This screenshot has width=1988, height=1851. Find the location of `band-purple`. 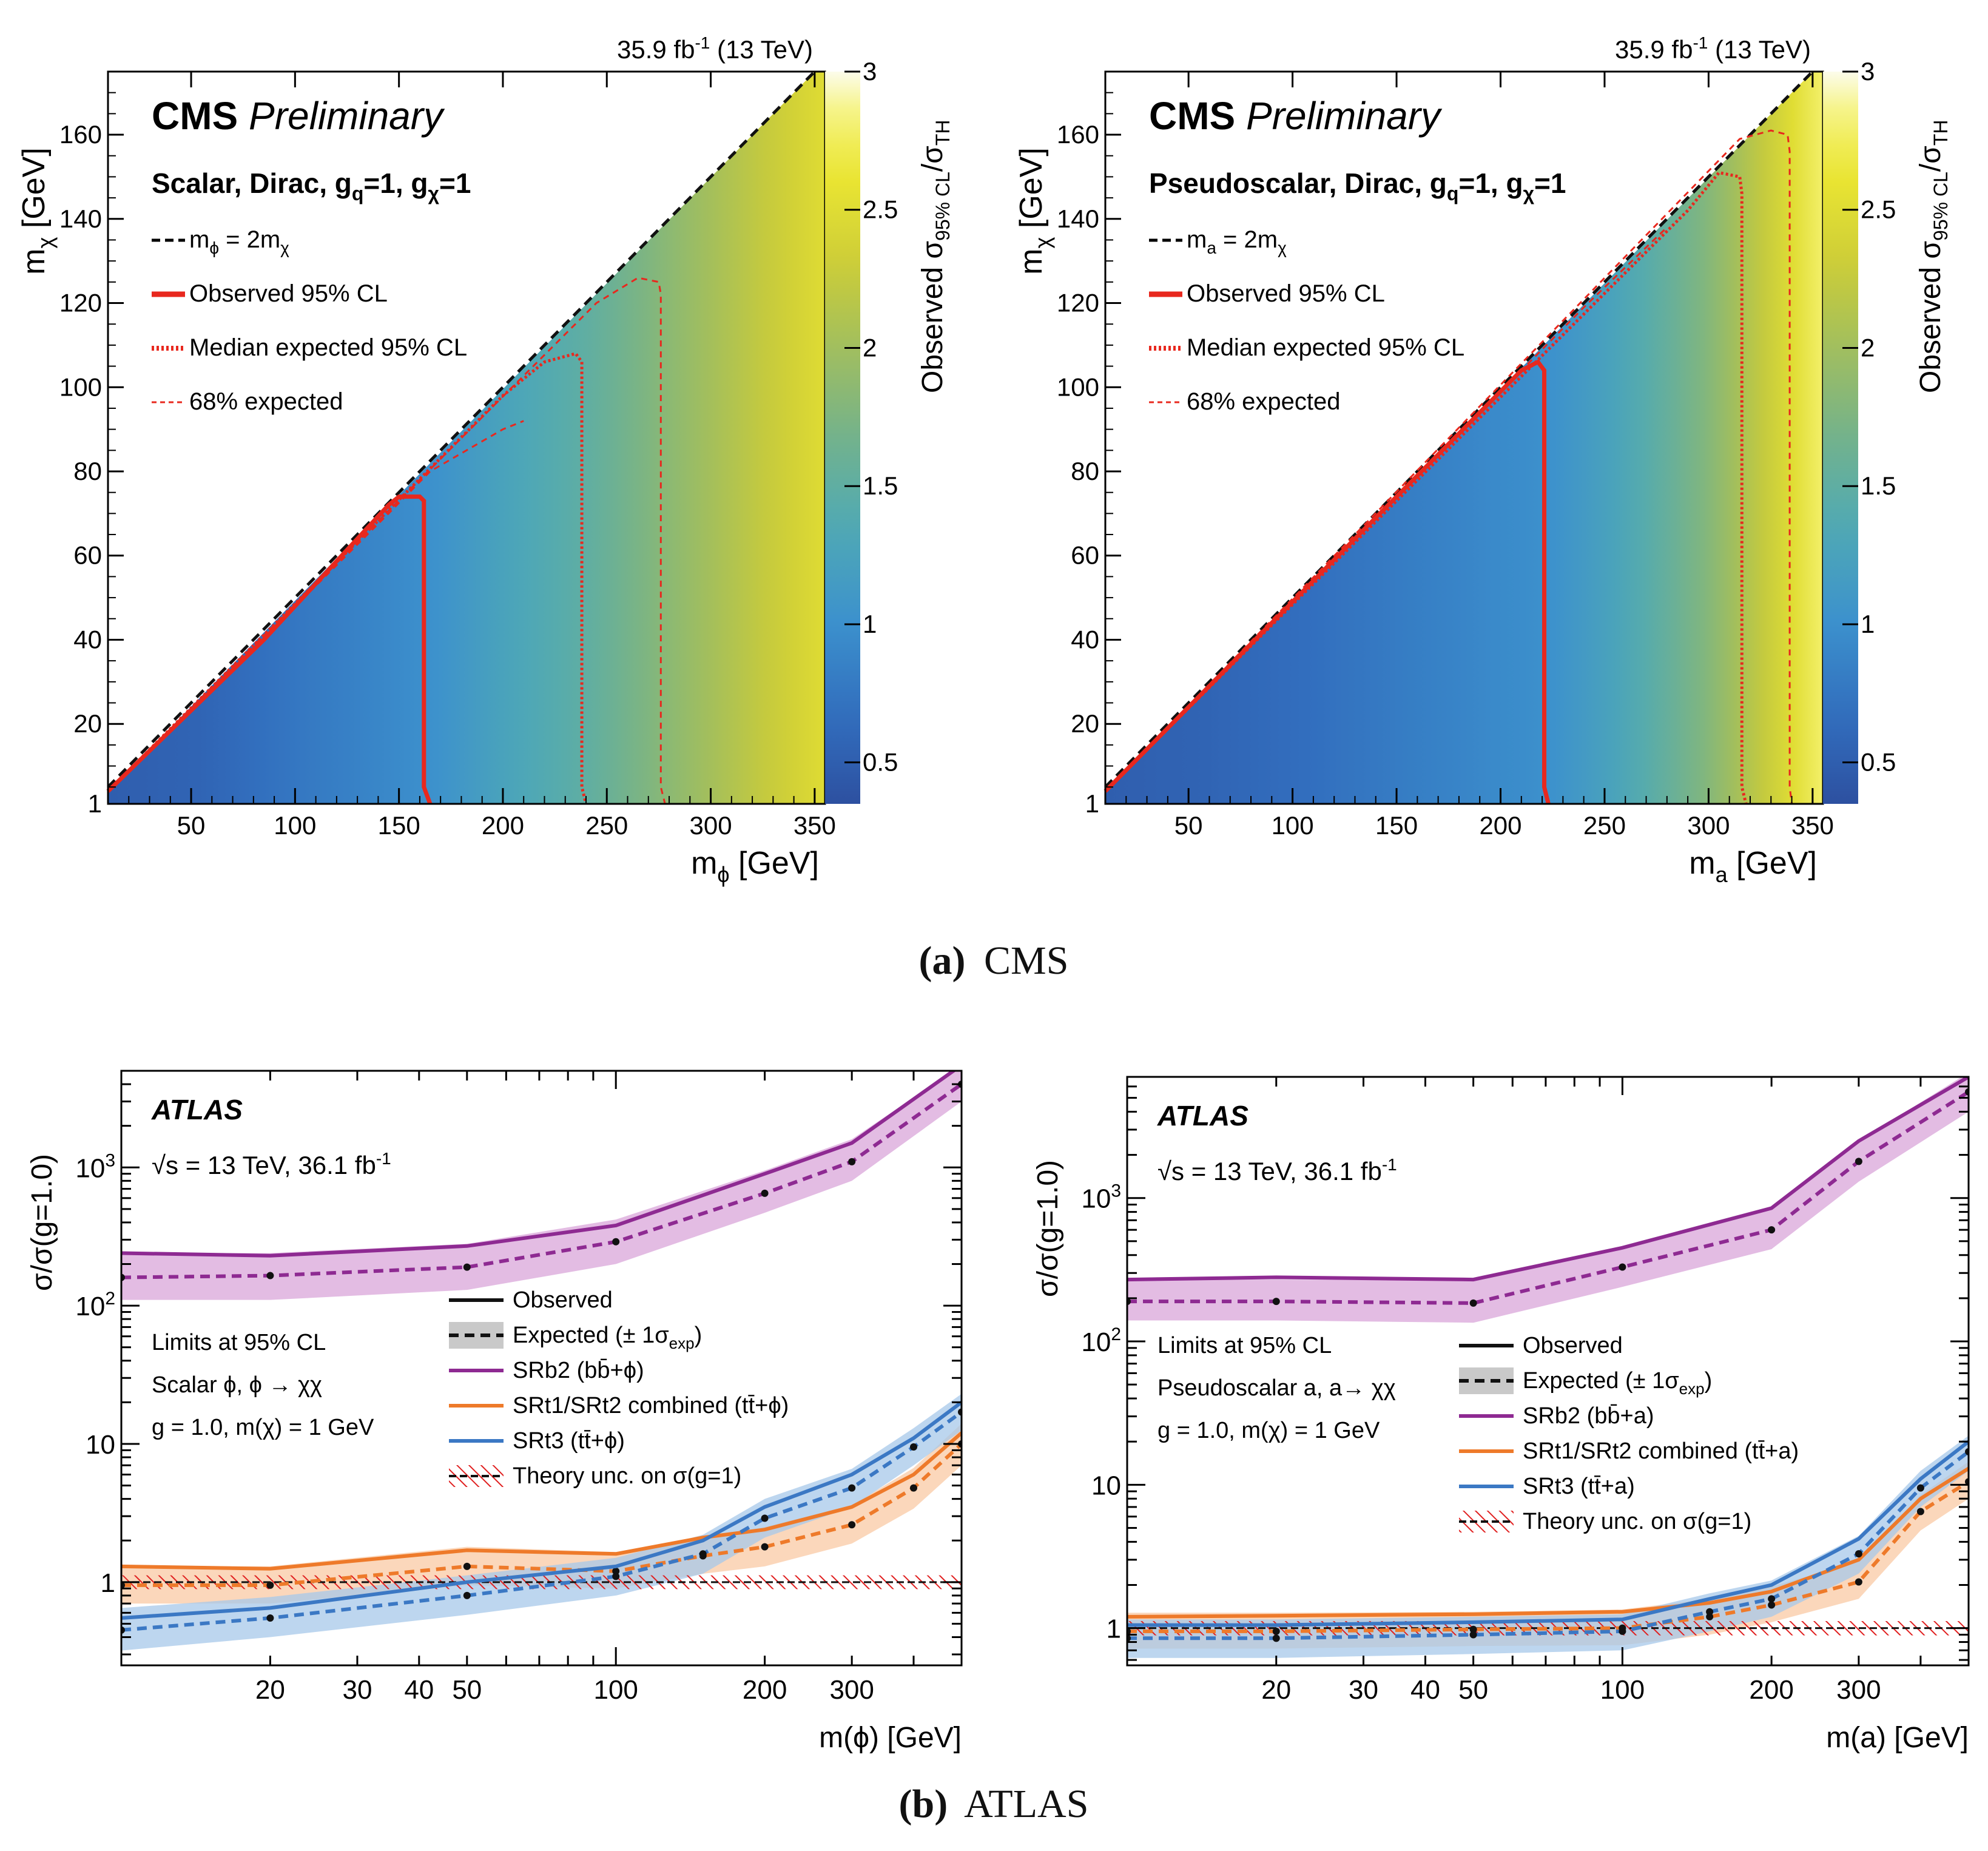

band-purple is located at coordinates (541, 1185).